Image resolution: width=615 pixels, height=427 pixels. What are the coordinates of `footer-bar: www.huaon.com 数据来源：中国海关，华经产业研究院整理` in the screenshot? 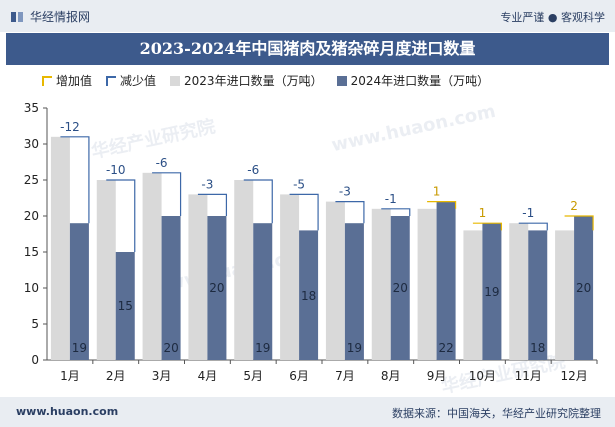 It's located at (307, 412).